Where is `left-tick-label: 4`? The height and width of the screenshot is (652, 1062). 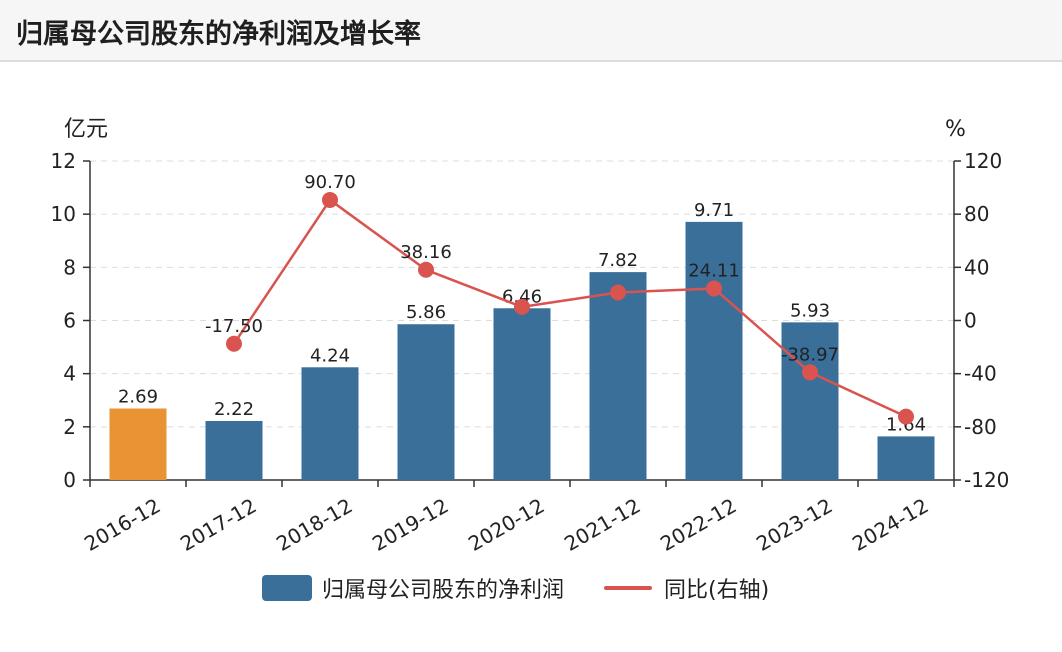 left-tick-label: 4 is located at coordinates (69, 374).